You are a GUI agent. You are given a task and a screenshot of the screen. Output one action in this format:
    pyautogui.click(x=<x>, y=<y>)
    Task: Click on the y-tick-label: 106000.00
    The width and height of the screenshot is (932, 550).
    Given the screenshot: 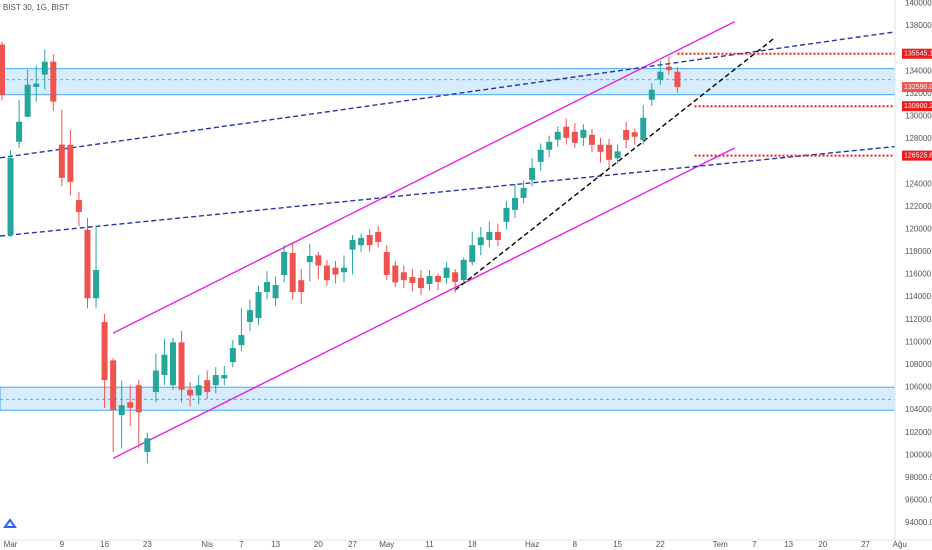 What is the action you would take?
    pyautogui.click(x=918, y=387)
    